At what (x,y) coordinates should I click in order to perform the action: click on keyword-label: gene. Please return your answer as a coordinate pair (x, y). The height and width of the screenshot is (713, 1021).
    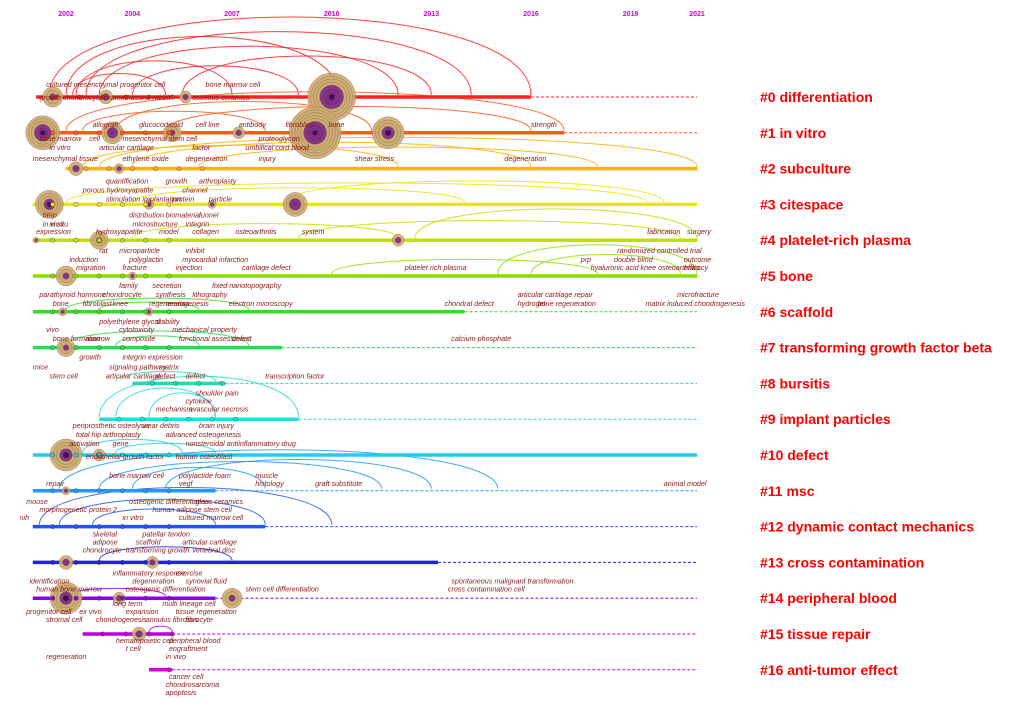
    Looking at the image, I should click on (120, 443).